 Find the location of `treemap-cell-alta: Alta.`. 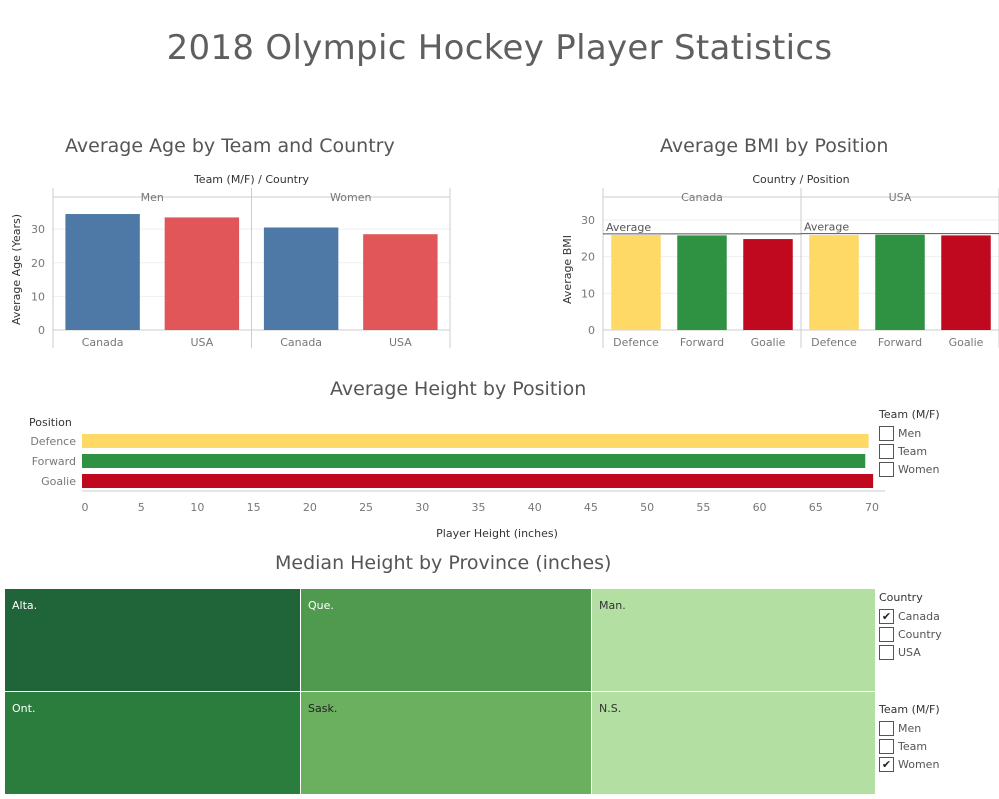

treemap-cell-alta: Alta. is located at coordinates (153, 640).